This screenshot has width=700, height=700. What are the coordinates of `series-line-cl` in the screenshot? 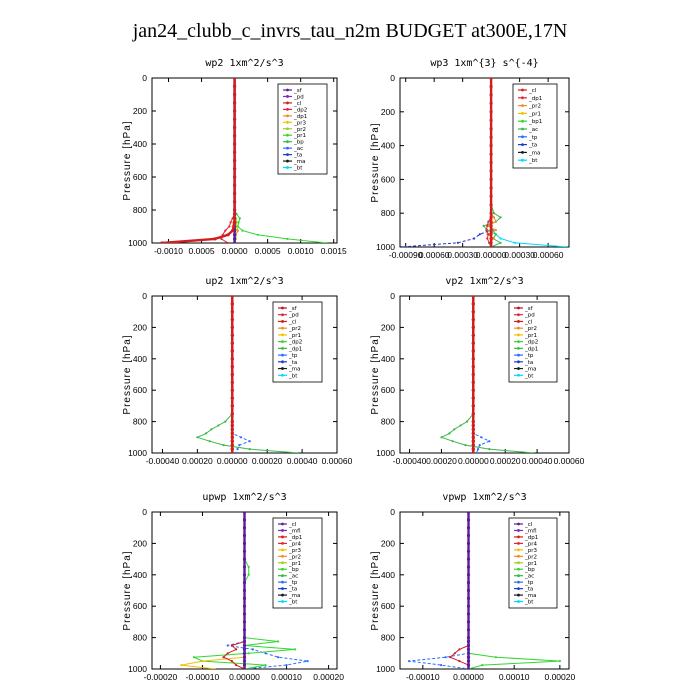 It's located at (198, 160).